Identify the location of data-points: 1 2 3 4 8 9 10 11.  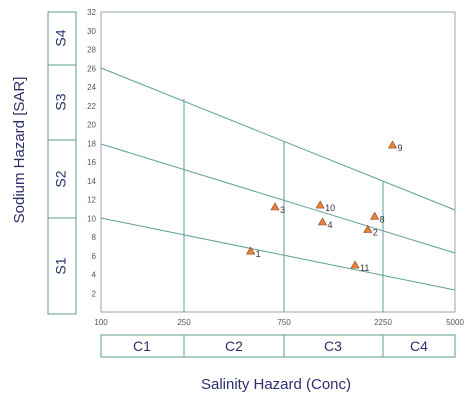
(324, 206).